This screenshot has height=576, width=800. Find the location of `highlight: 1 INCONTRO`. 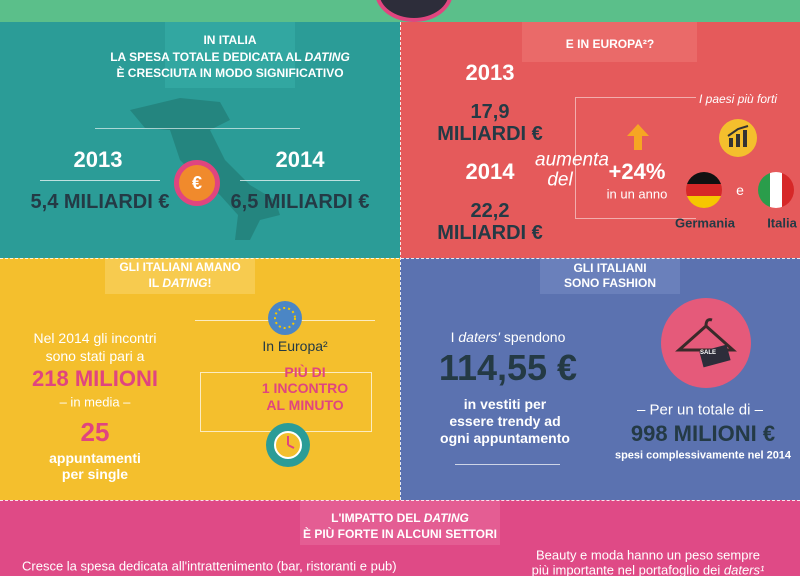

highlight: 1 INCONTRO is located at coordinates (305, 388).